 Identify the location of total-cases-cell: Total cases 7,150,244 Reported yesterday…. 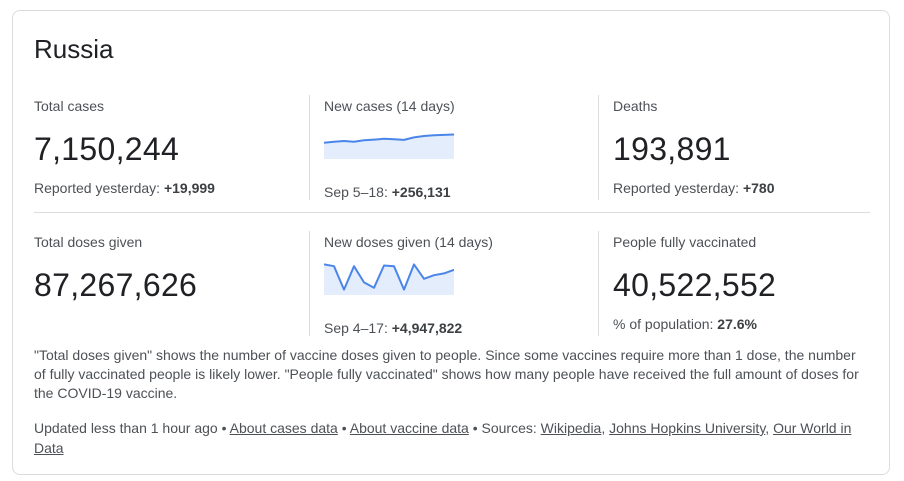
(171, 147).